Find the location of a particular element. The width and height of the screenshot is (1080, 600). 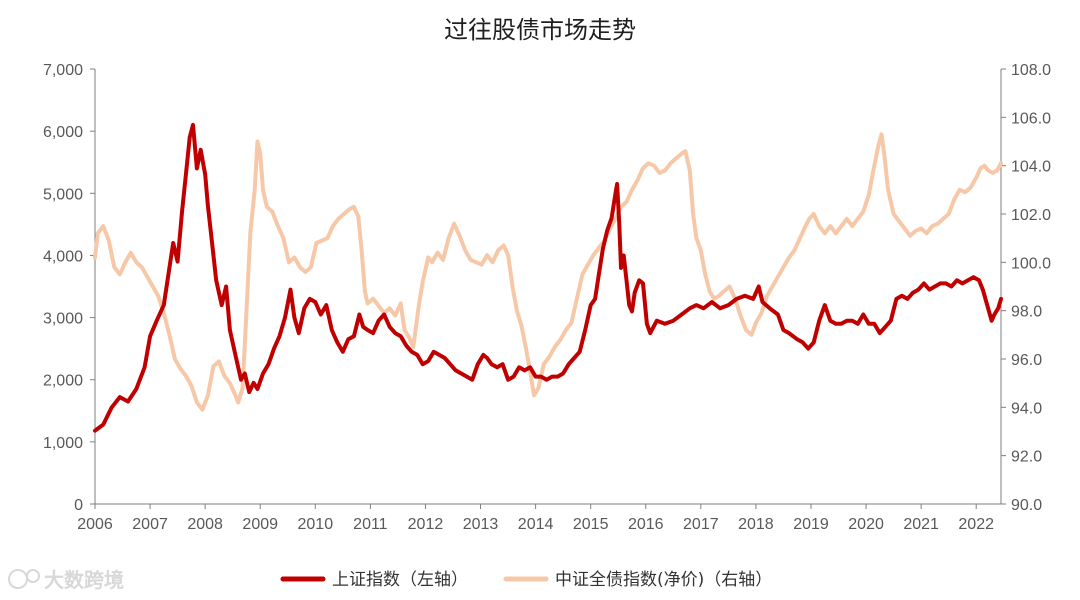

x-tick-label: 2008 is located at coordinates (205, 524).